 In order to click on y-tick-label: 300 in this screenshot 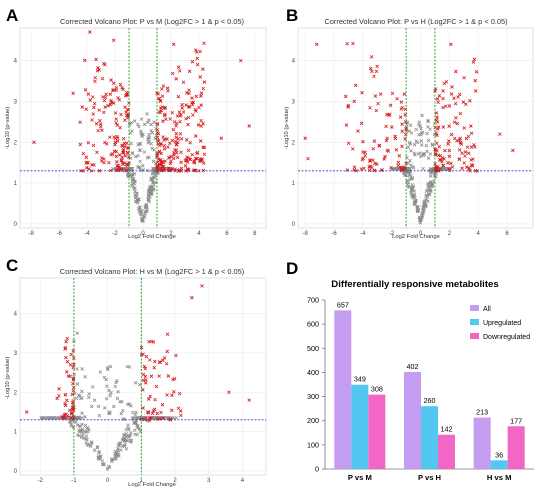, I will do `click(313, 396)`.